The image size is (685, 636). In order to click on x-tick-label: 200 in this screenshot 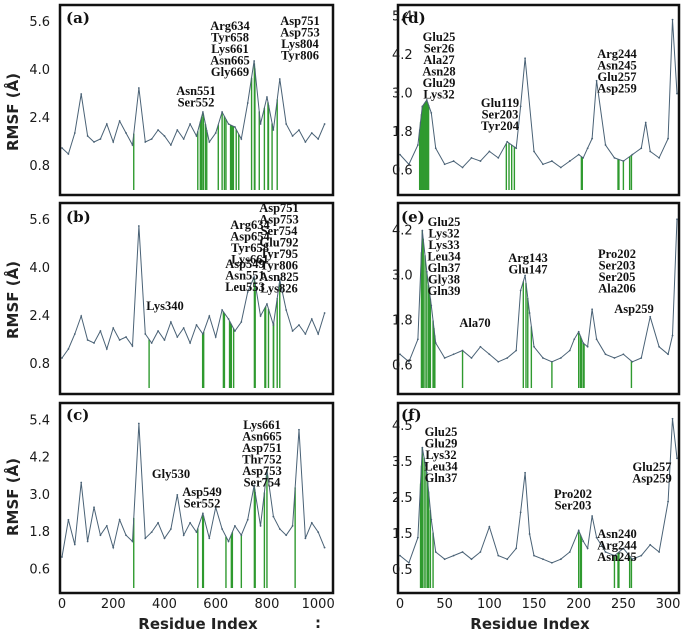, I will do `click(578, 604)`.